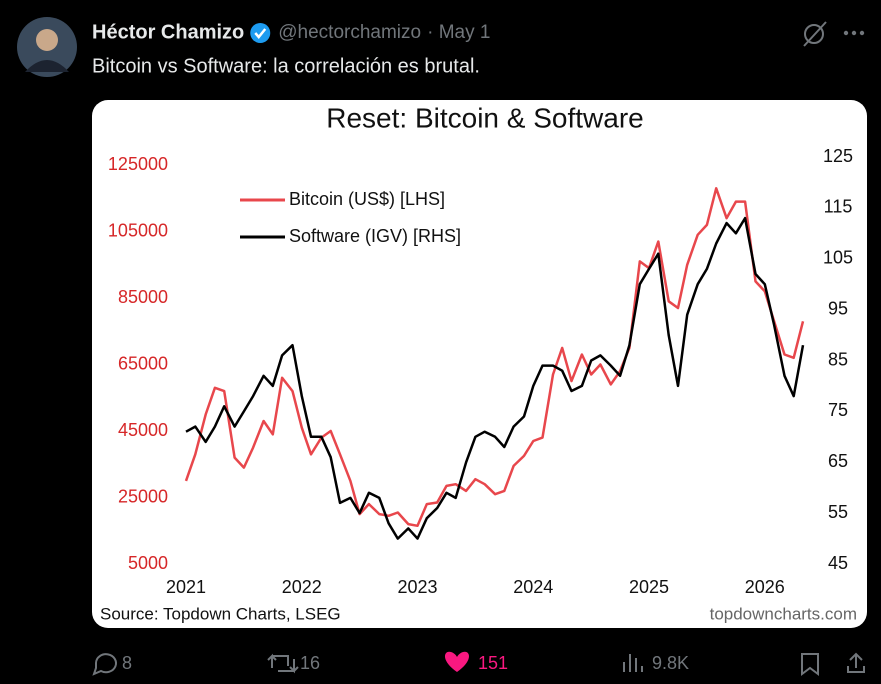 The height and width of the screenshot is (684, 881). I want to click on like-icon, so click(457, 661).